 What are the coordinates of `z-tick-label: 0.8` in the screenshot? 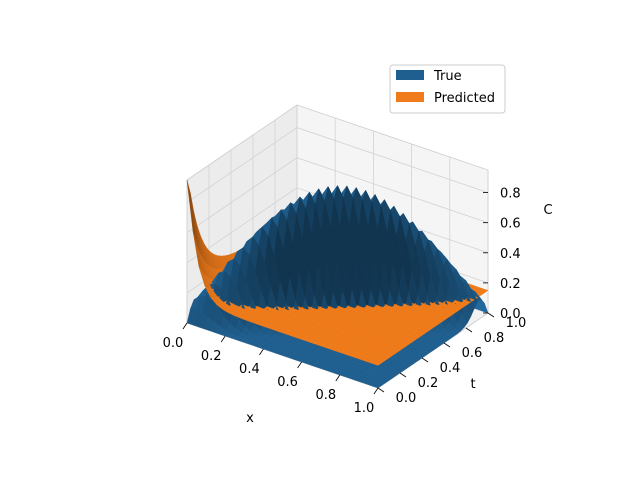 It's located at (510, 194).